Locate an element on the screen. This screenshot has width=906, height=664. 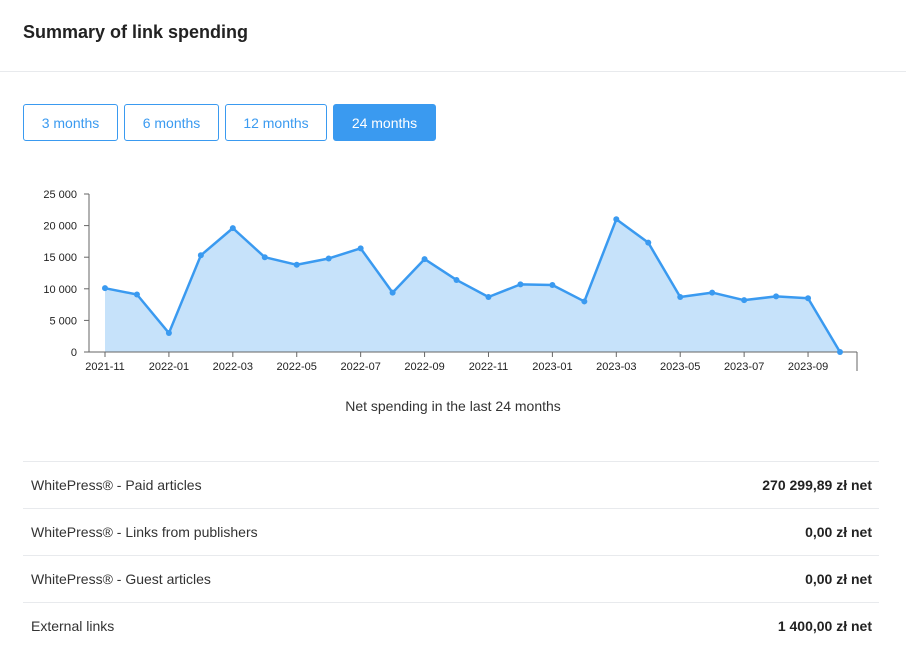
y-tick-label: 10 000 is located at coordinates (60, 290).